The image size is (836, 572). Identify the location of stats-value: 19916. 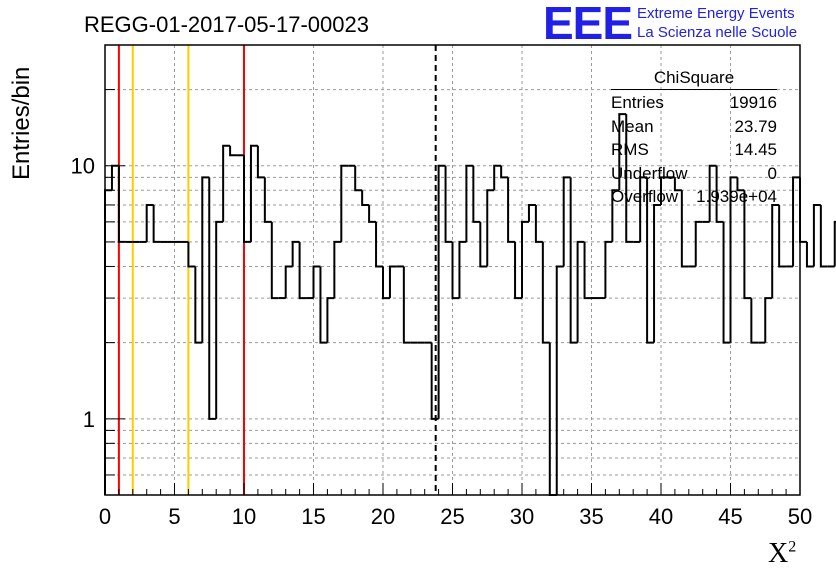
(753, 102).